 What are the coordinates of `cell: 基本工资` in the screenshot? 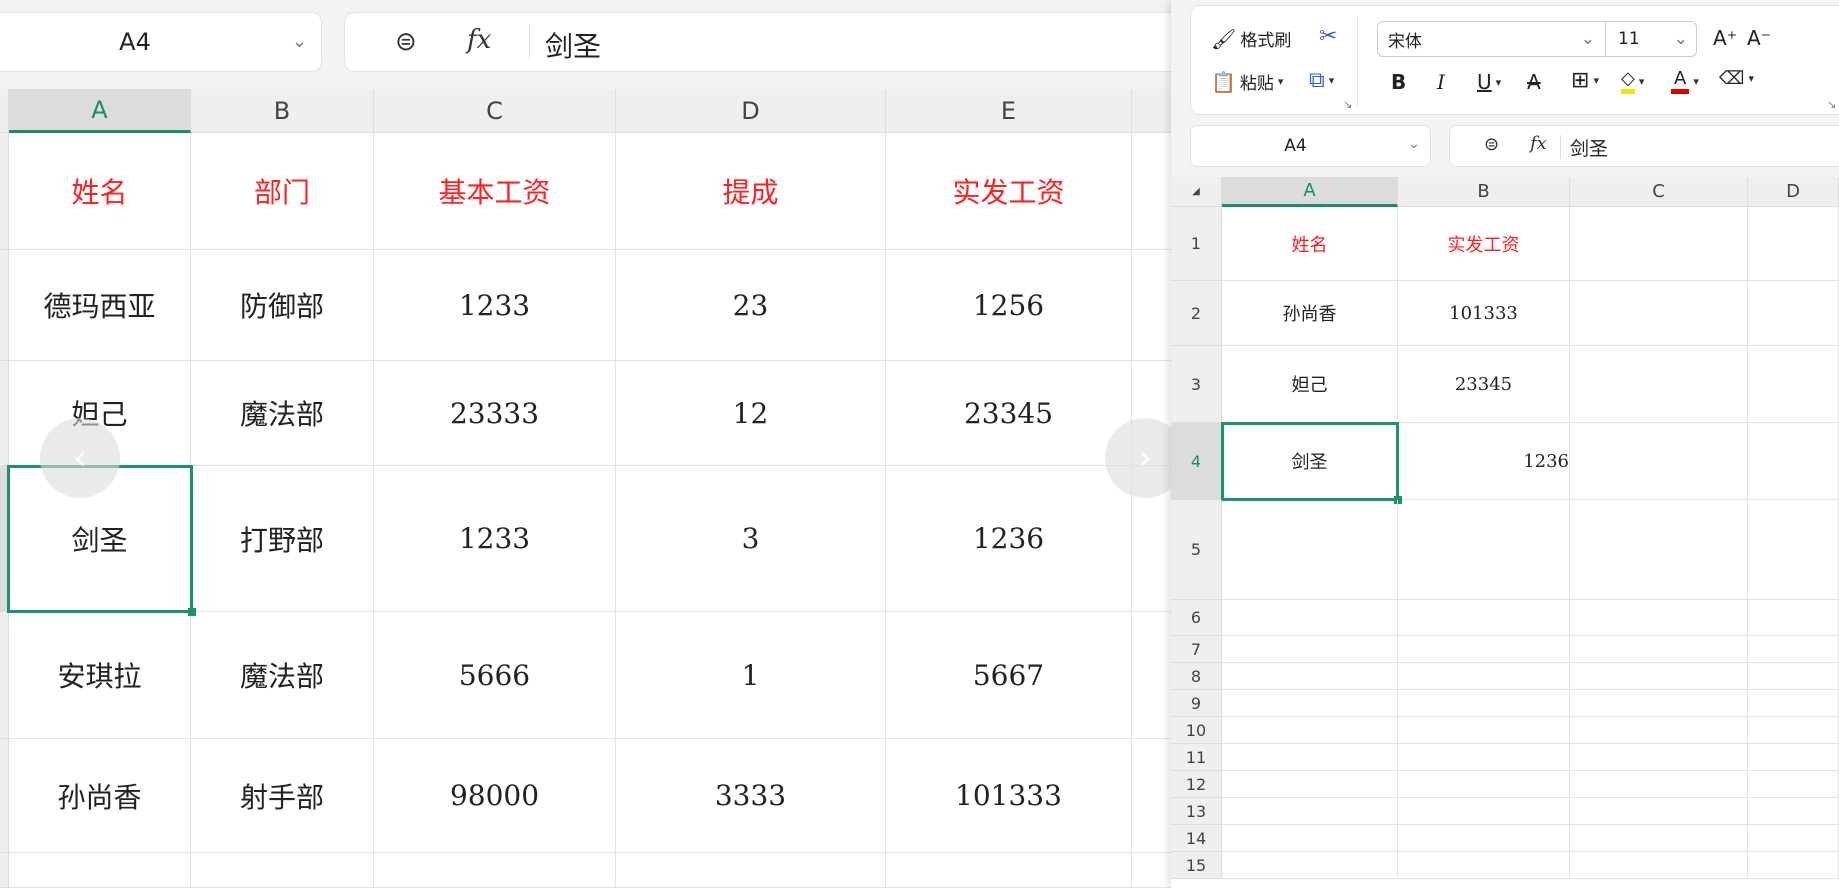 It's located at (495, 191).